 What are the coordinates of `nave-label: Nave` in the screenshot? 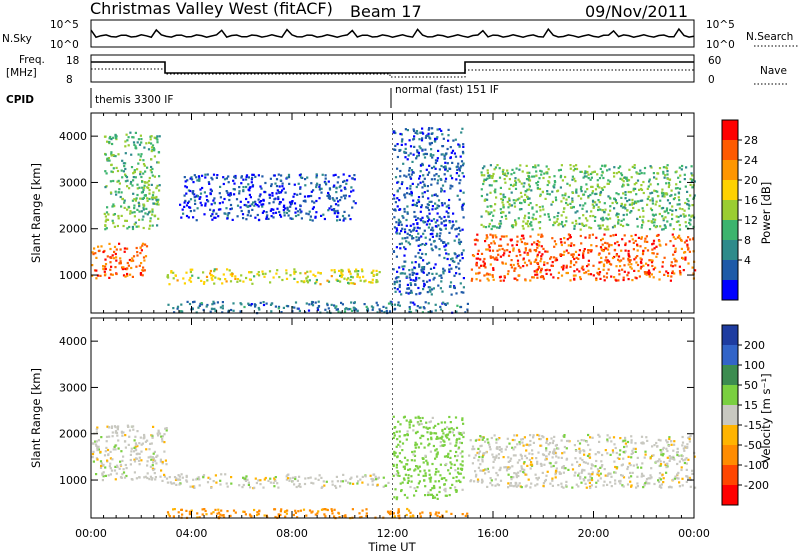 It's located at (773, 71).